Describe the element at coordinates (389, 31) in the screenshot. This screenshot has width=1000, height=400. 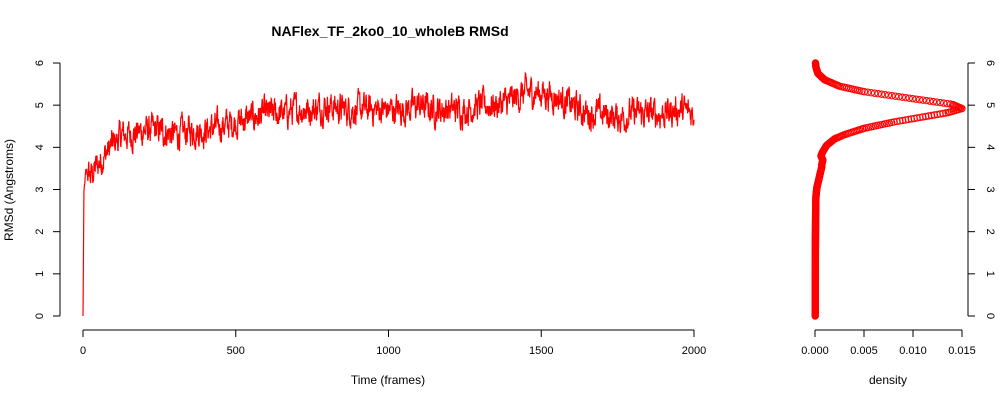
I see `chart-title: NAFlex_TF_2ko0_10_wholeB RMSd` at that location.